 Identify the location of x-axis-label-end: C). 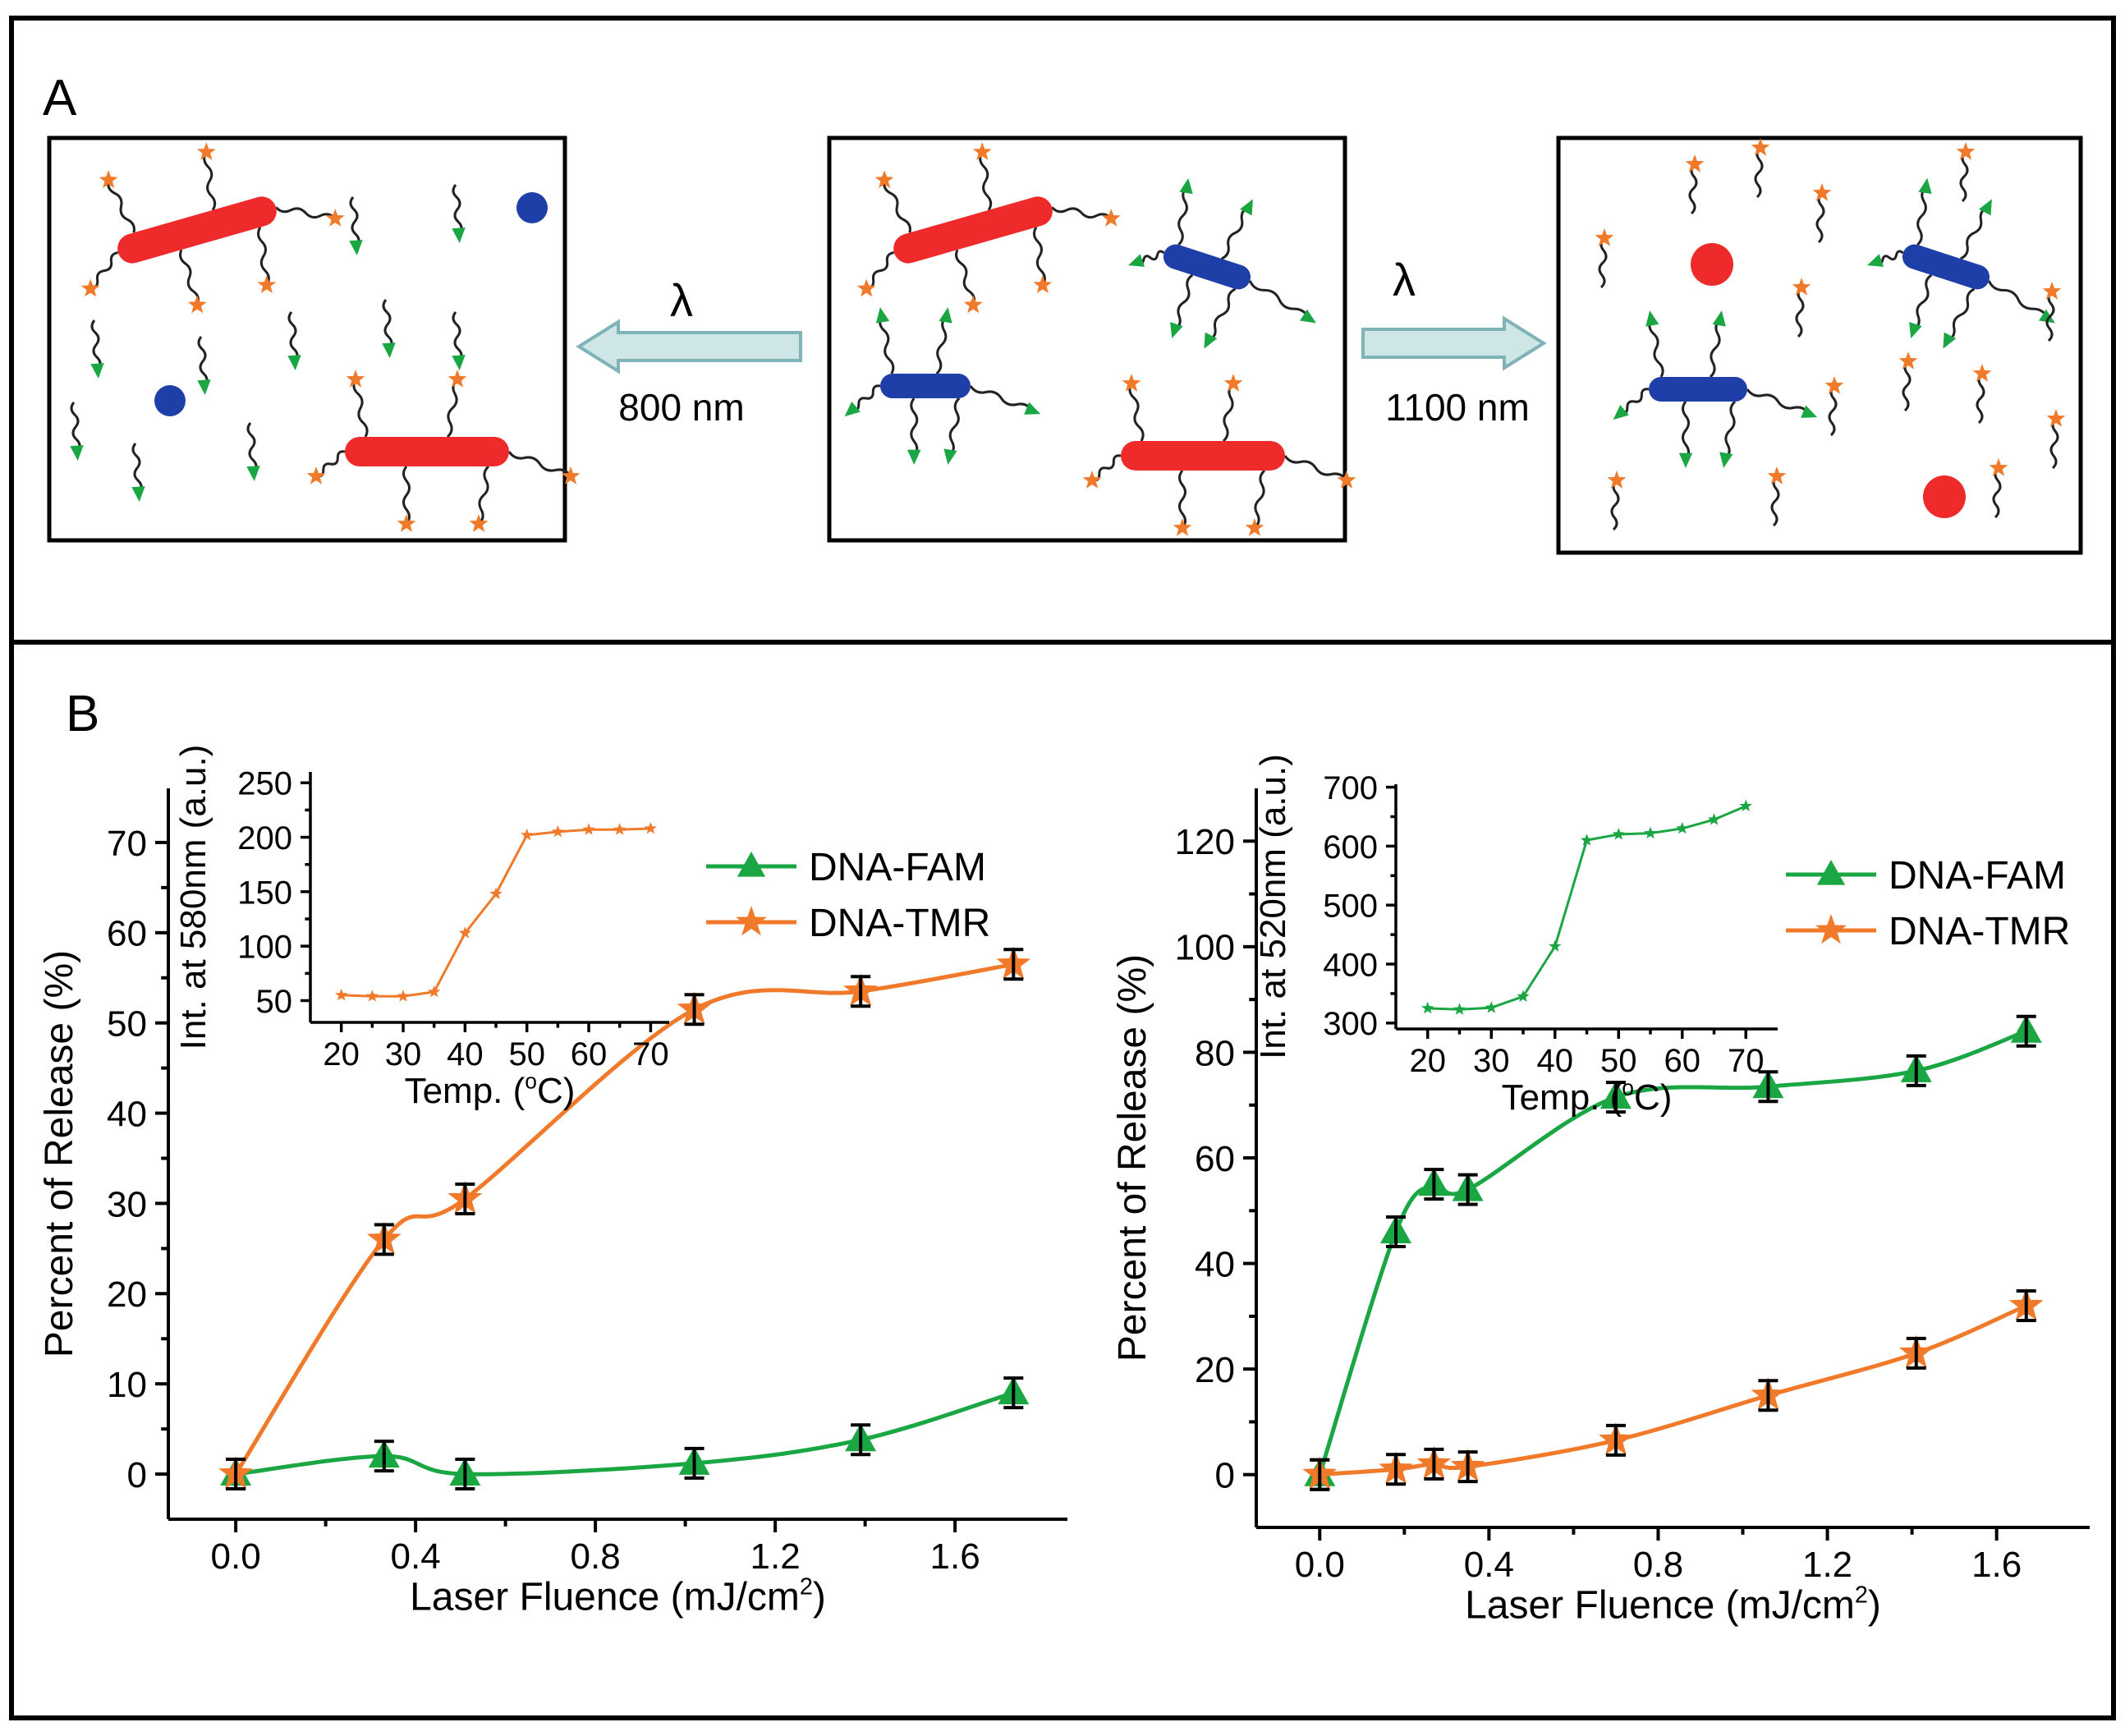
(1653, 1097).